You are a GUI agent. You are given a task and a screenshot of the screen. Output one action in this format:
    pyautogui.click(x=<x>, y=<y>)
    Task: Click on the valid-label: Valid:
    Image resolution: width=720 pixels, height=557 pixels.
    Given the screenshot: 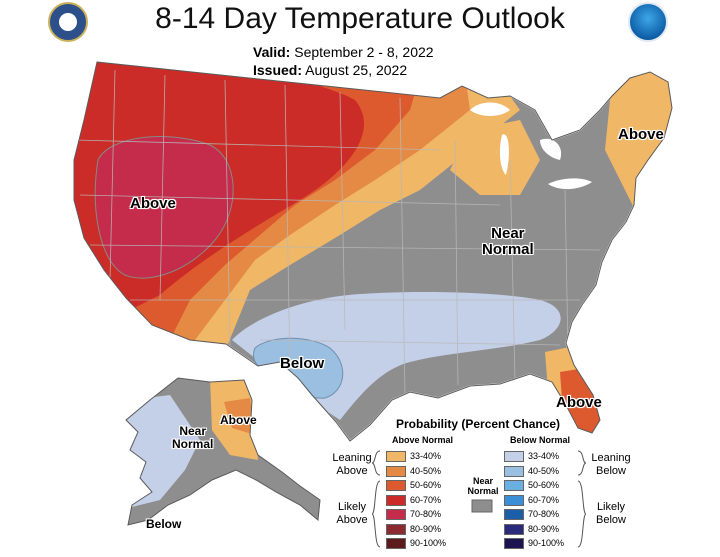 What is the action you would take?
    pyautogui.click(x=272, y=52)
    